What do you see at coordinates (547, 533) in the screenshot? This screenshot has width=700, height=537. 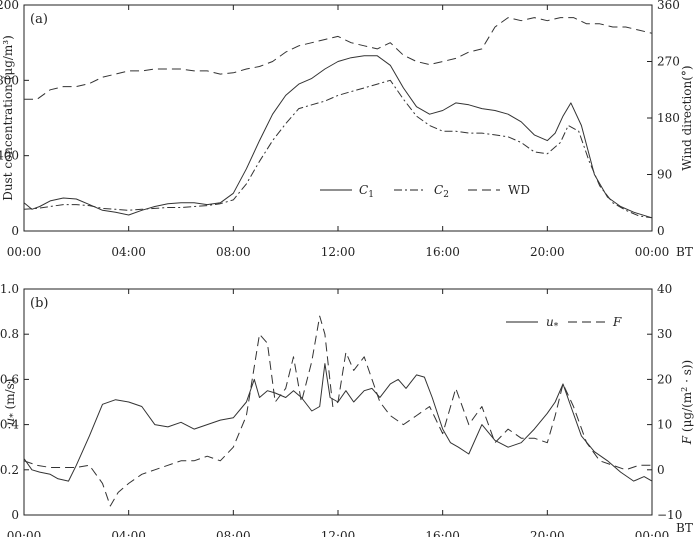 I see `panel-b-xtick-label: 20:00` at bounding box center [547, 533].